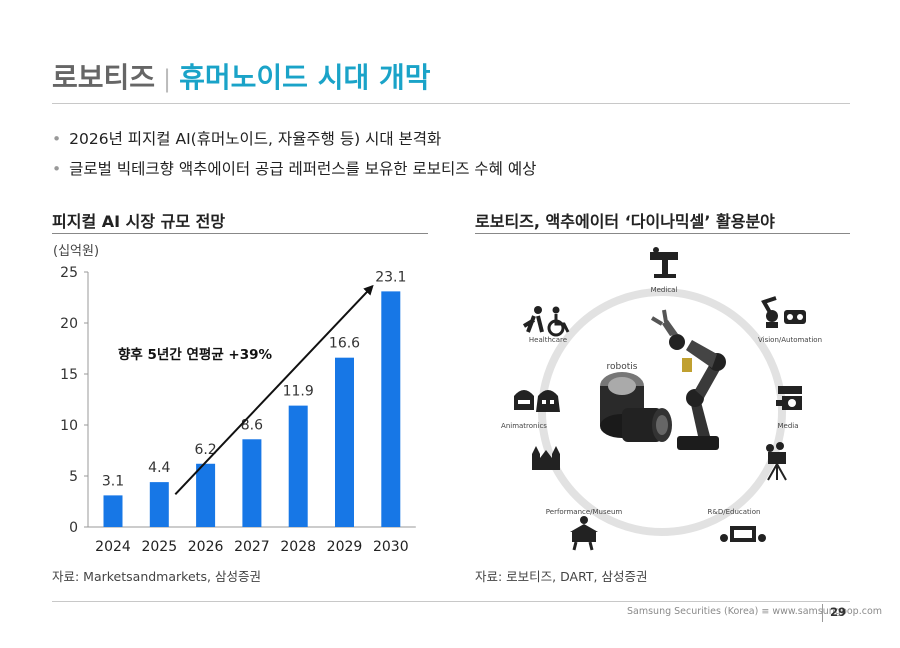  I want to click on bullet-item: • 글로벌 빅테크향 액추에이터 공급 레퍼런스를 보유한 로보티즈 수혜 예상, so click(294, 169).